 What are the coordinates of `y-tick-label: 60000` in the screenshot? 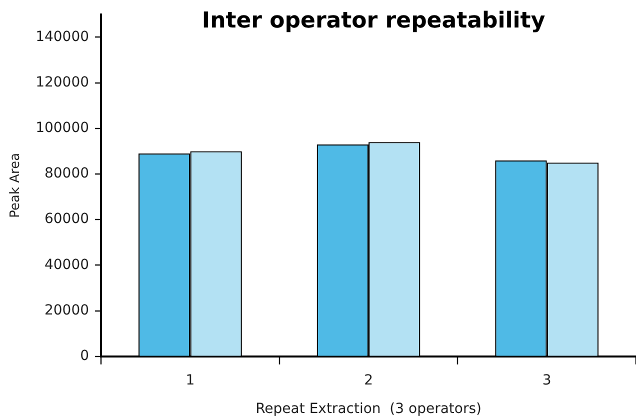 It's located at (67, 219).